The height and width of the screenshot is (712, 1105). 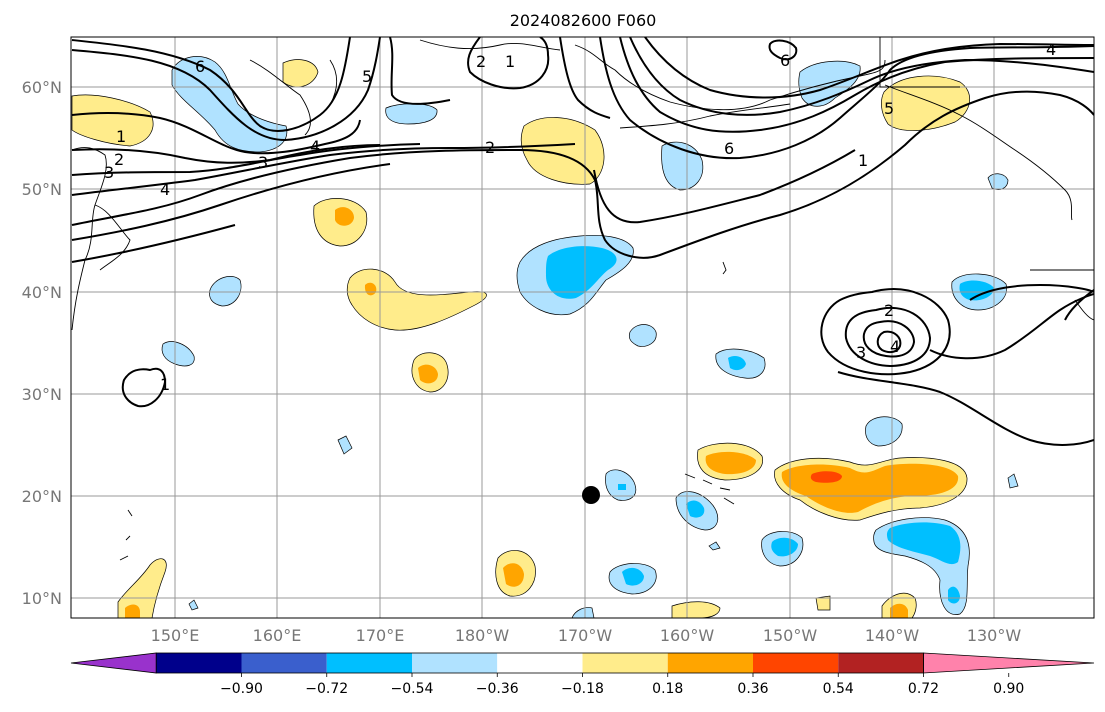 I want to click on lon-label: 130°W, so click(x=994, y=635).